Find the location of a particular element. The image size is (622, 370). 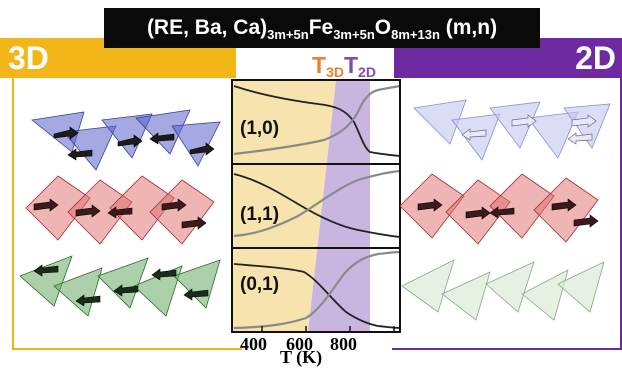

panel-2-gray-curve is located at coordinates (317, 203).